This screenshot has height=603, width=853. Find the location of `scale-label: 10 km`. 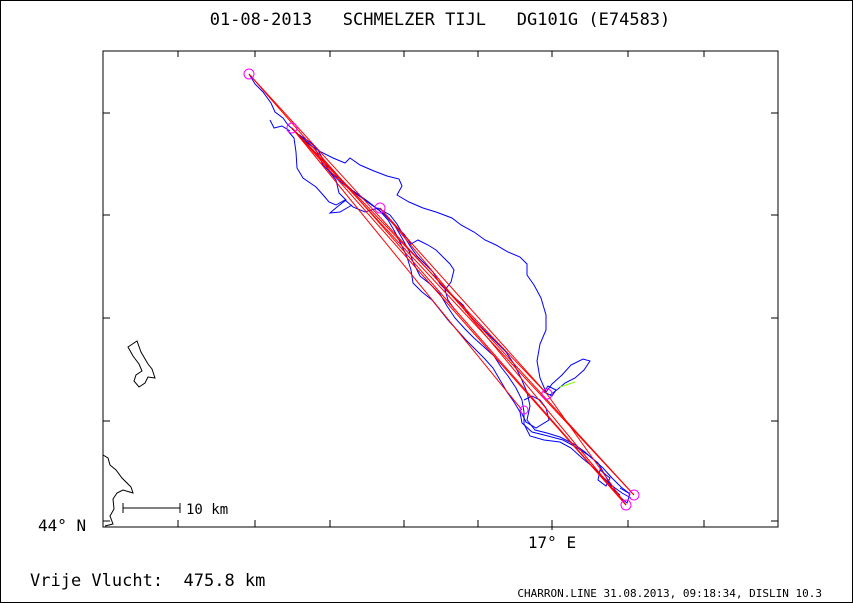

scale-label: 10 km is located at coordinates (207, 510).